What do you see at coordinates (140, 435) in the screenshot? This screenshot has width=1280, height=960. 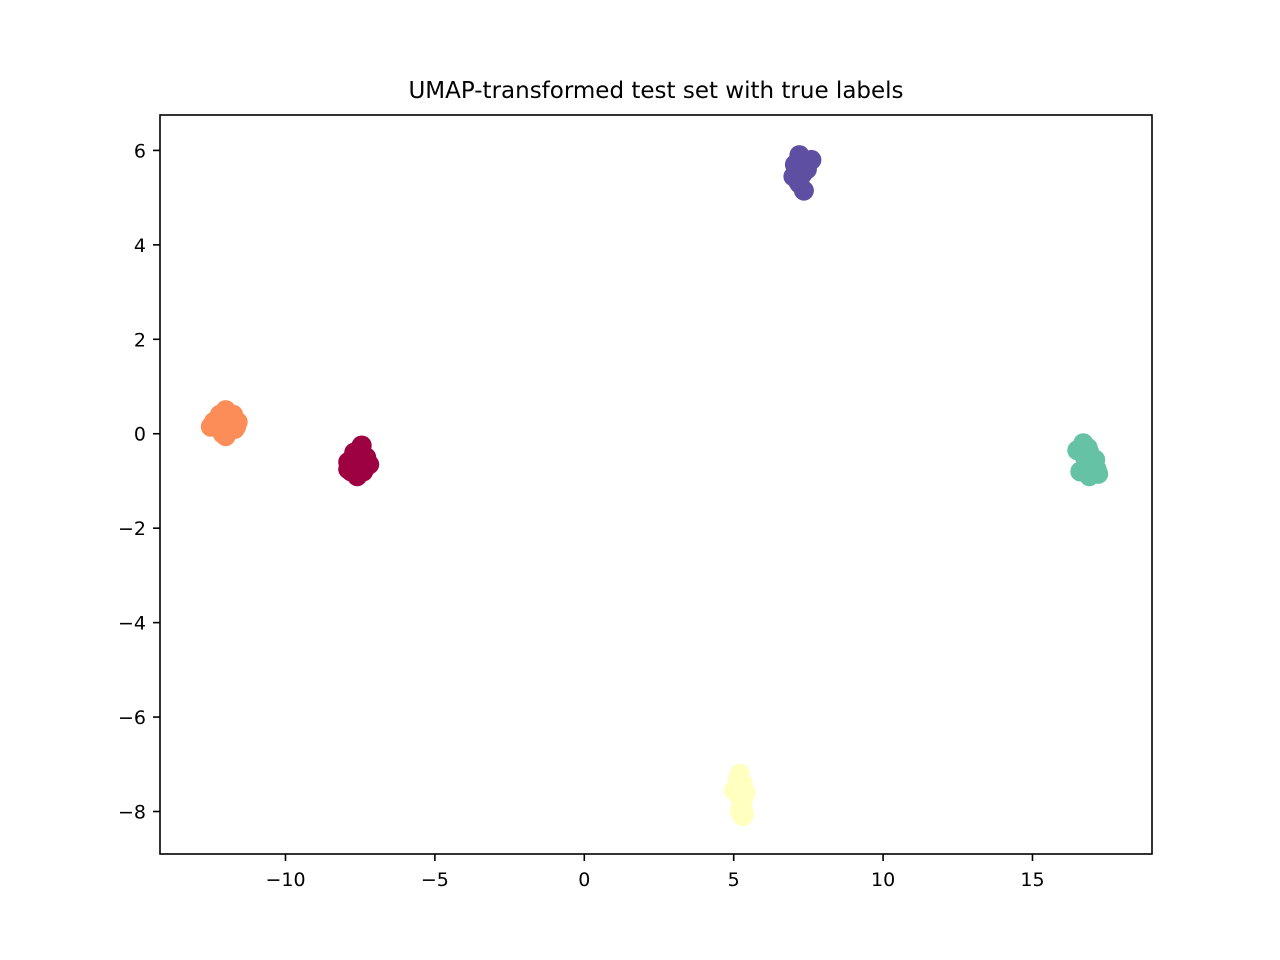 I see `y-tick-label: 0` at bounding box center [140, 435].